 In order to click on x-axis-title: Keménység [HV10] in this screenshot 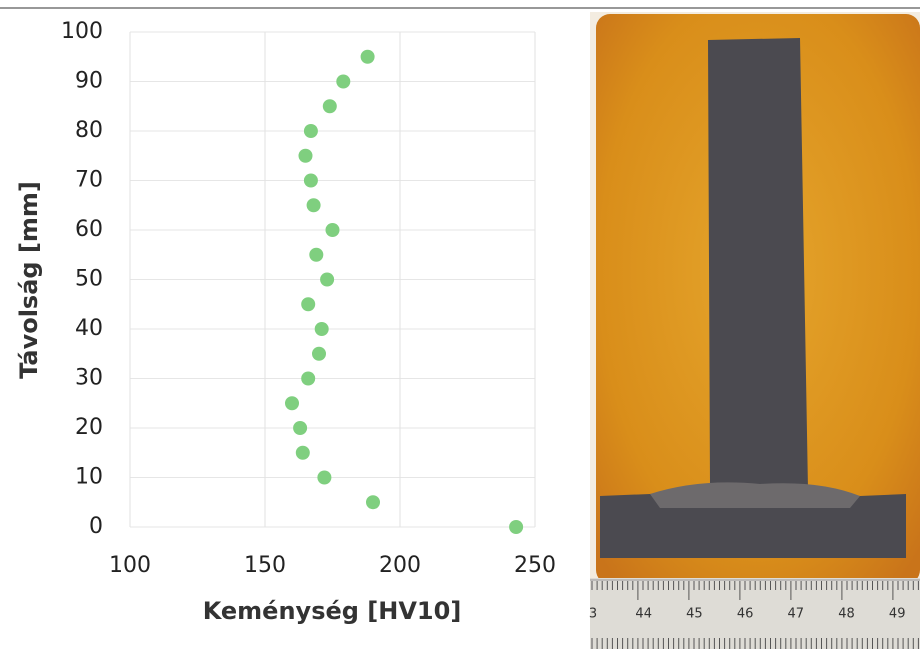, I will do `click(332, 611)`.